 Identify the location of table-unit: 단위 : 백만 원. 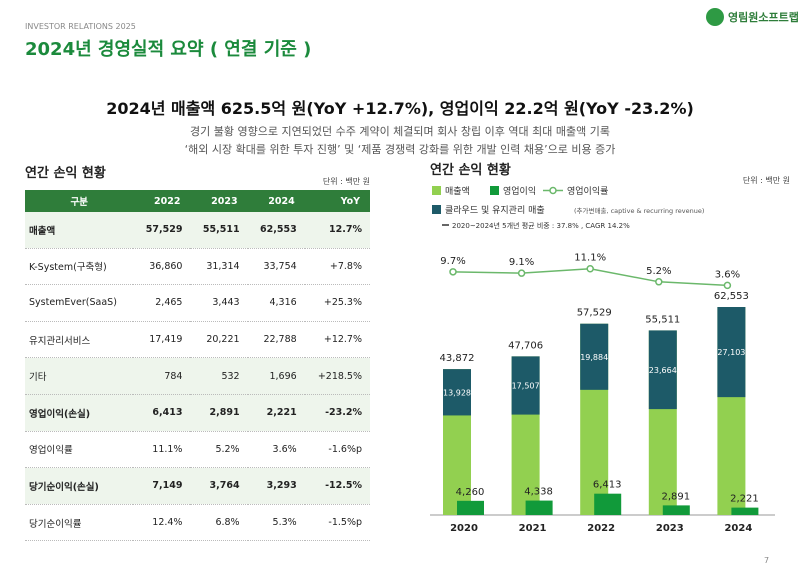
(346, 181).